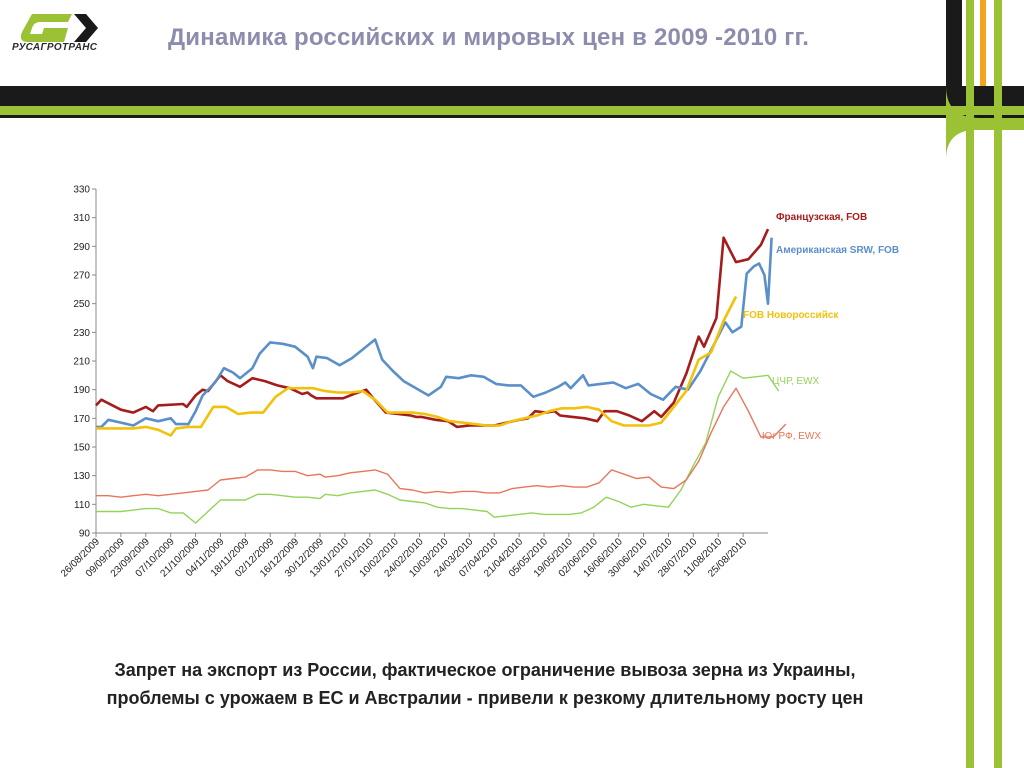  I want to click on series-label-2: Американская SRW, FOB, so click(837, 250).